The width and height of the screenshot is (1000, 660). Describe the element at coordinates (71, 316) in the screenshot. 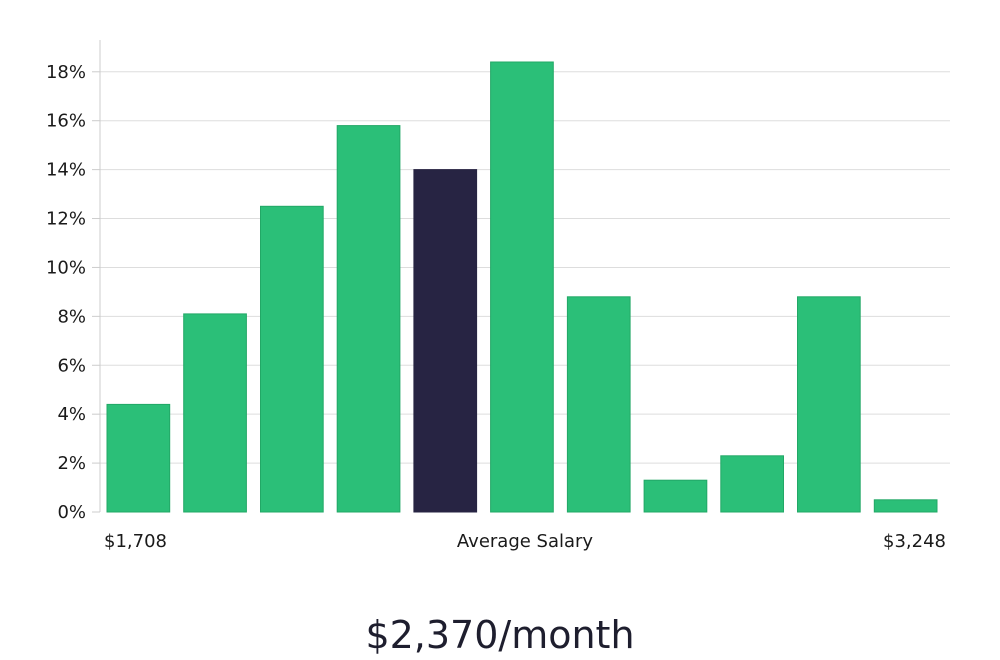

I see `y-tick-label: 8%` at that location.